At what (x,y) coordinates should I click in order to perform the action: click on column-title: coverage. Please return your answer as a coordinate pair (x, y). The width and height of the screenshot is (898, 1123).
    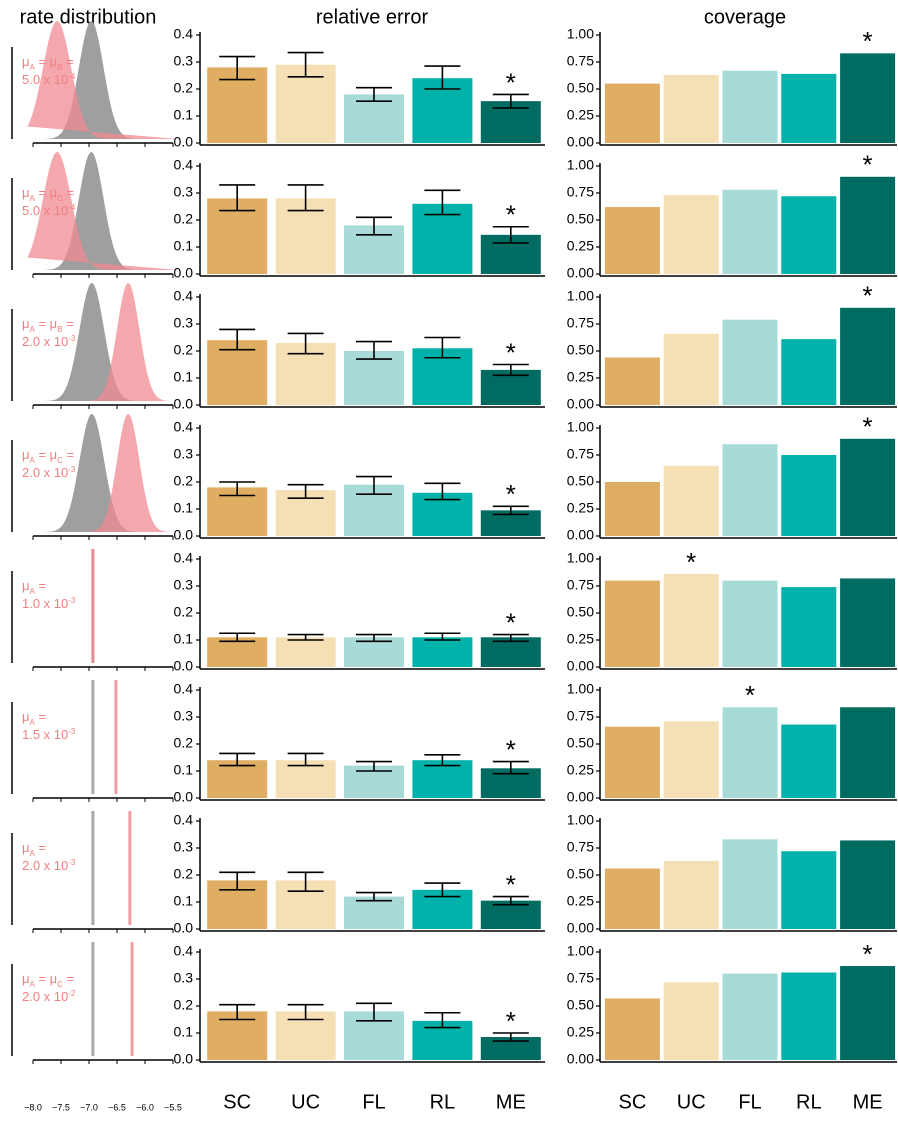
    Looking at the image, I should click on (745, 17).